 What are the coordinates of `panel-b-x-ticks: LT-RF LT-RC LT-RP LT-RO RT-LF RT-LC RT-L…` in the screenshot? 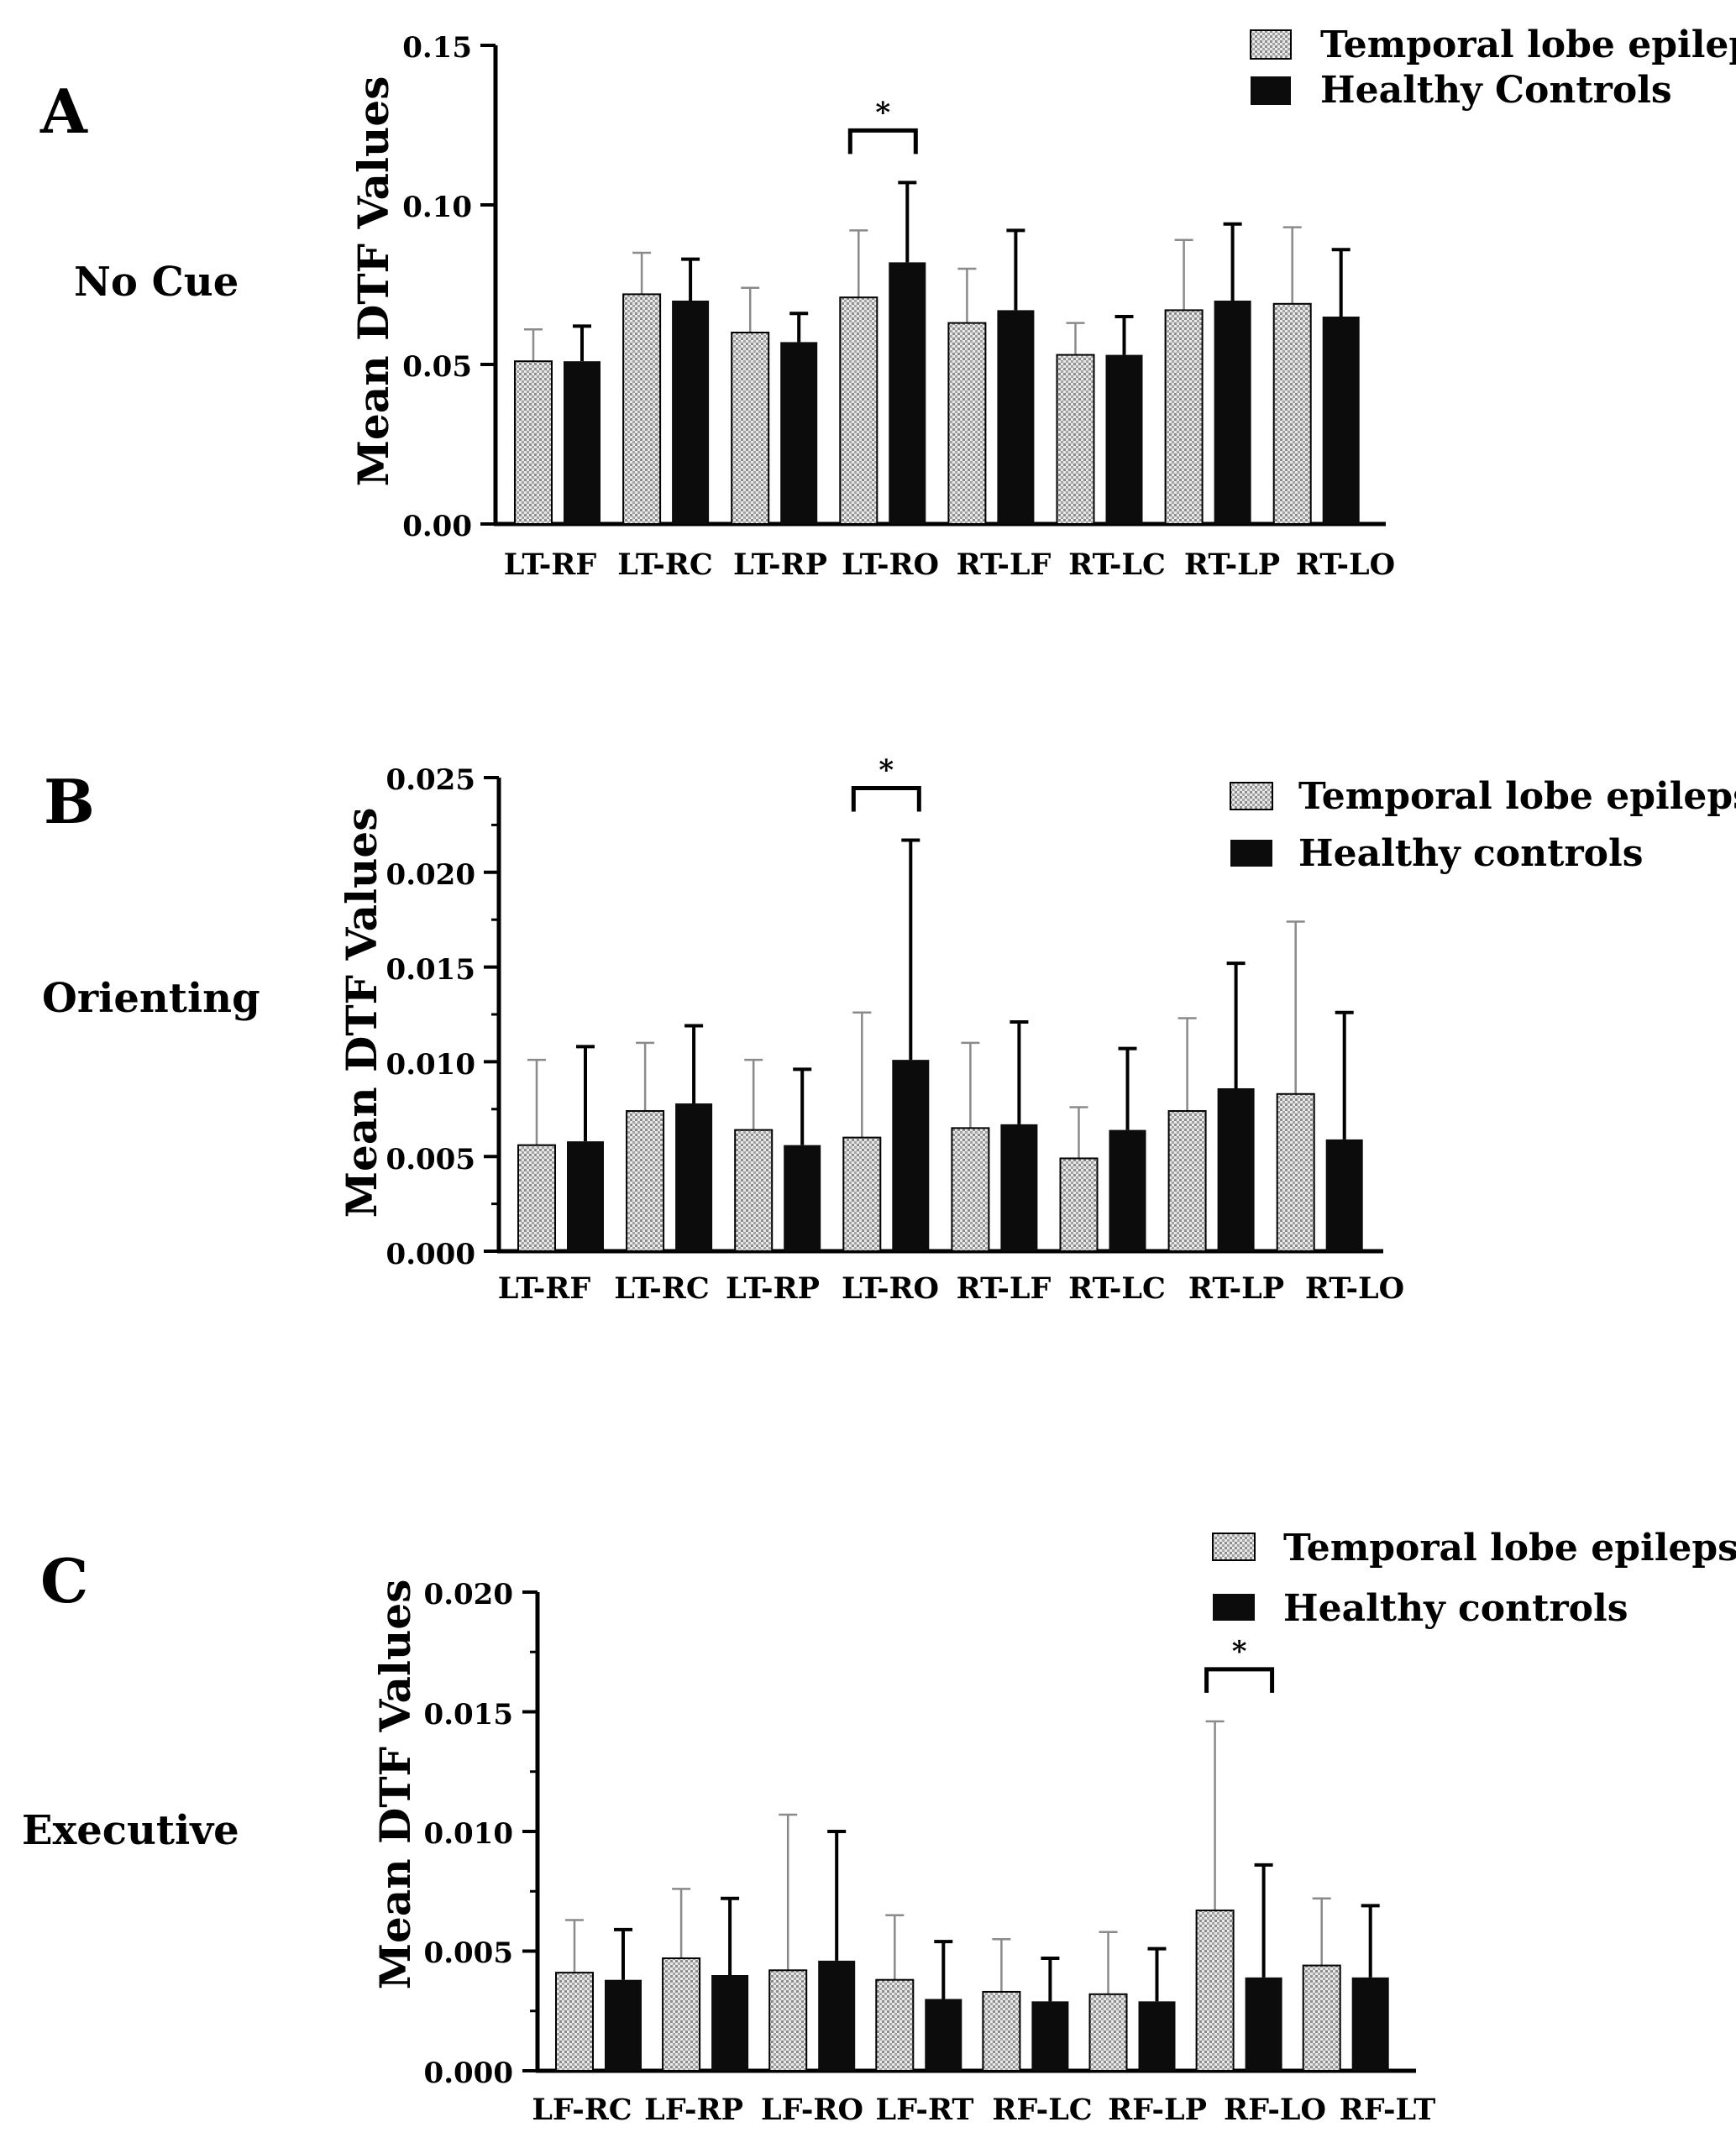 It's located at (951, 1288).